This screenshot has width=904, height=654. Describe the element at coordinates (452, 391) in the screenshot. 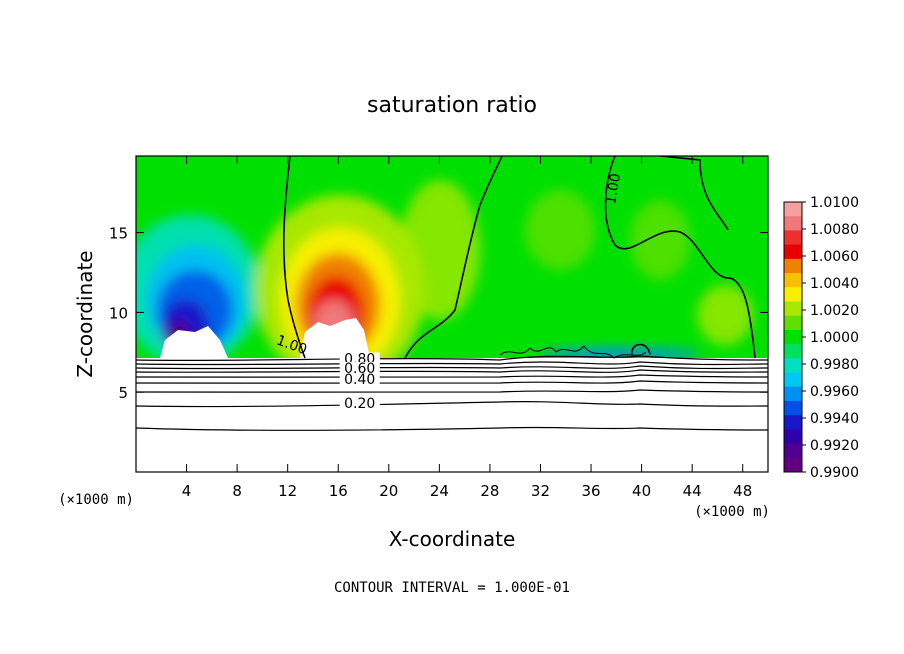

I see `contour-line-0.3` at that location.